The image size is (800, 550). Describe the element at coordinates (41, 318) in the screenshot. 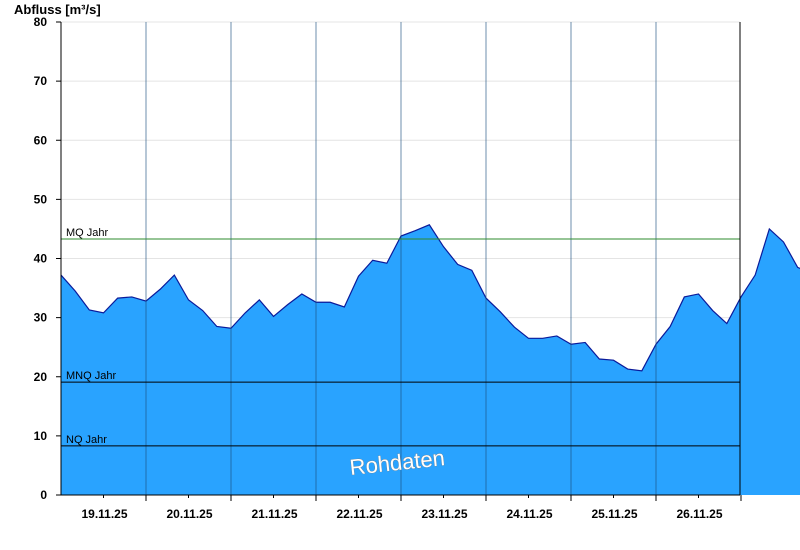

I see `y-tick-label: 30` at that location.